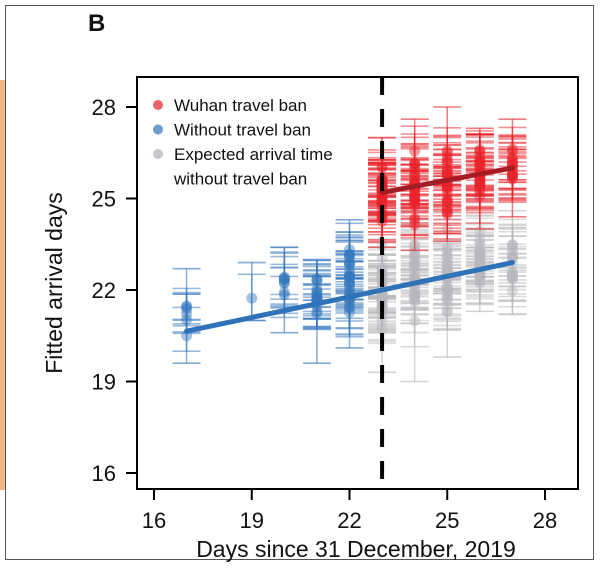 Image resolution: width=600 pixels, height=571 pixels. I want to click on legend-item: Expected arrival time, so click(243, 154).